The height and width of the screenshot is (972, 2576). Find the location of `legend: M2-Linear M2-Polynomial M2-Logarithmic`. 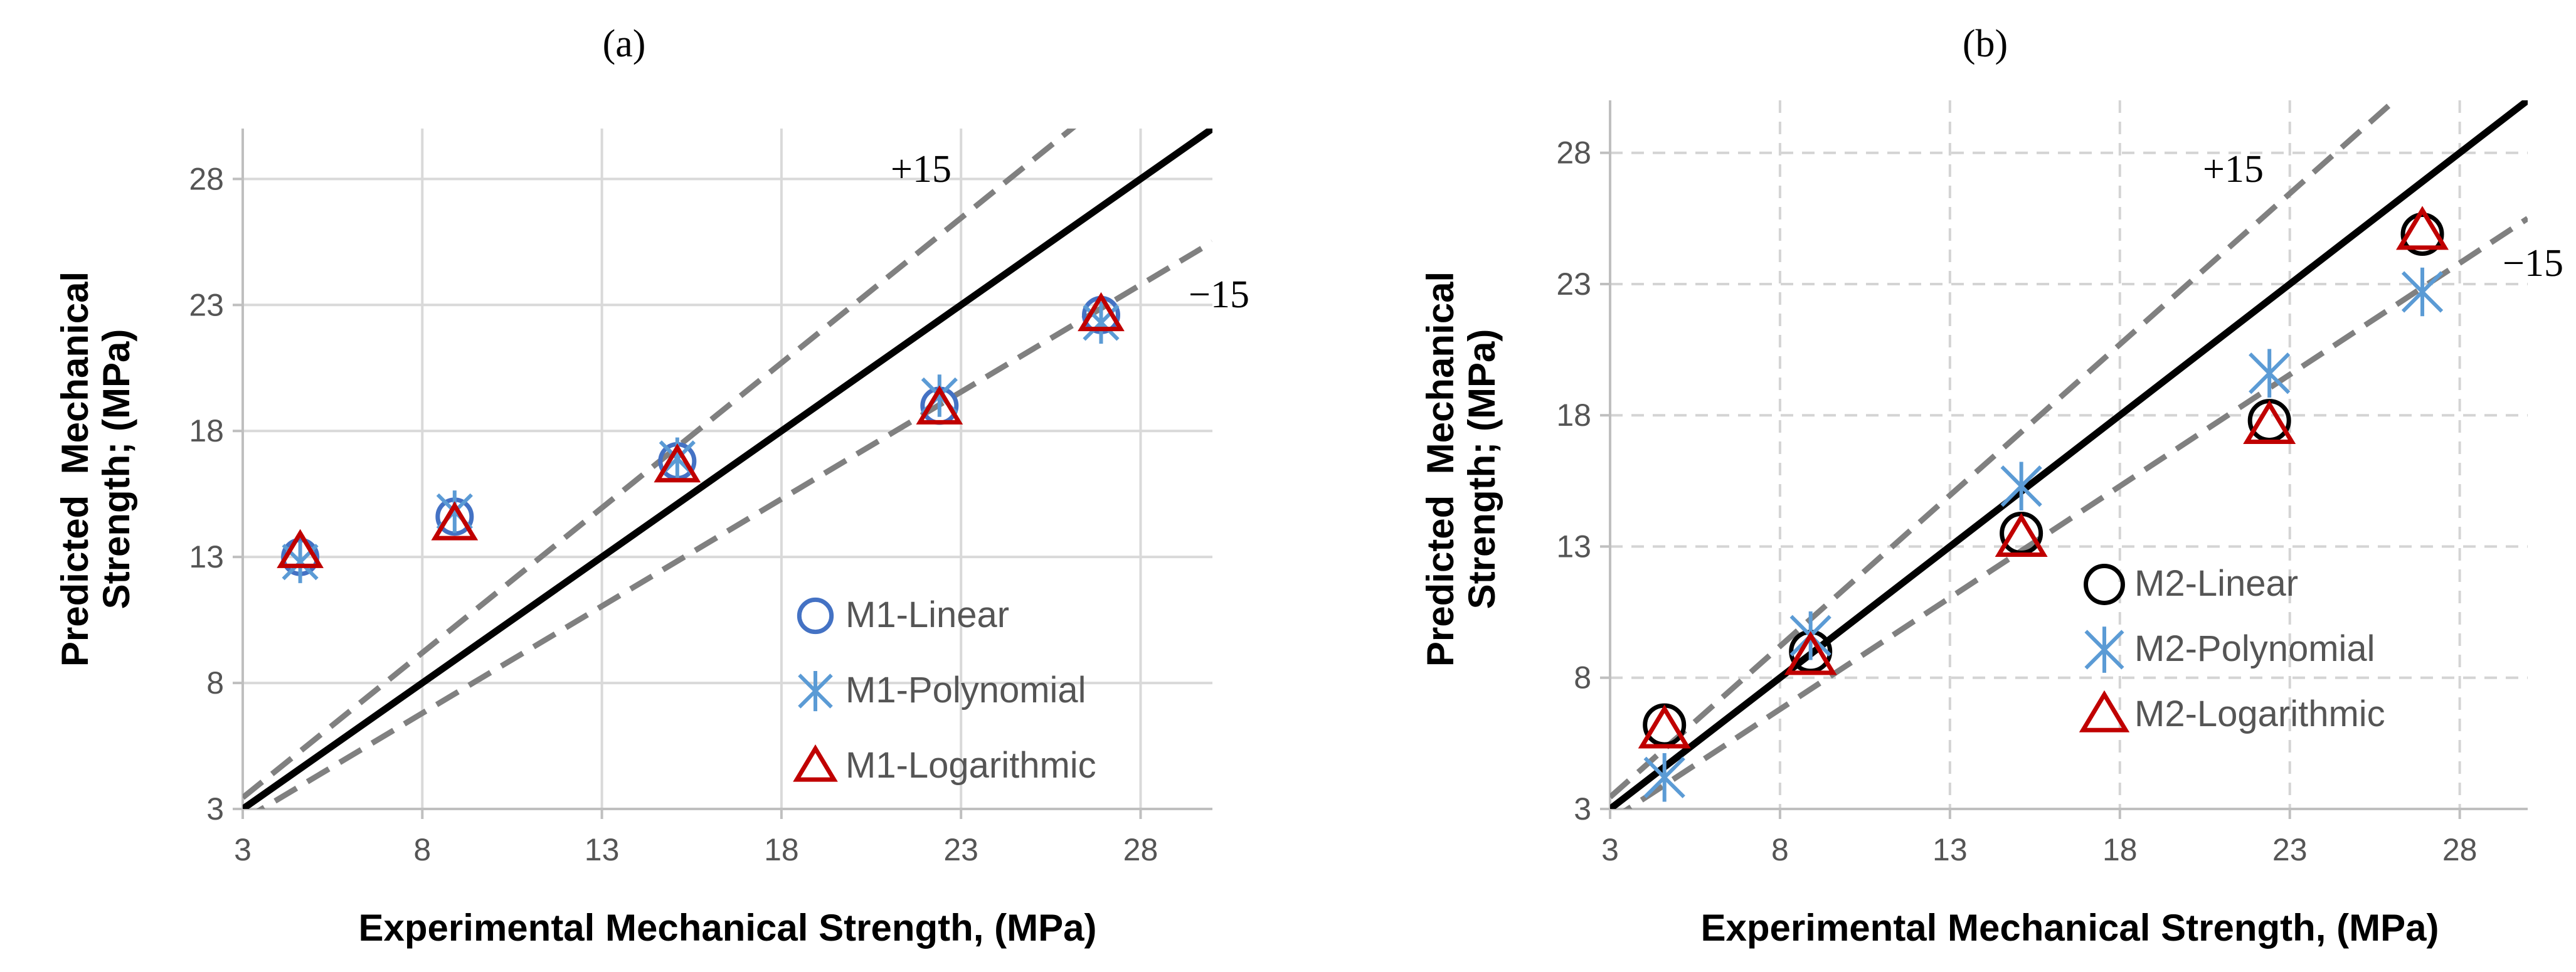

legend: M2-Linear M2-Polynomial M2-Logarithmic is located at coordinates (2232, 648).